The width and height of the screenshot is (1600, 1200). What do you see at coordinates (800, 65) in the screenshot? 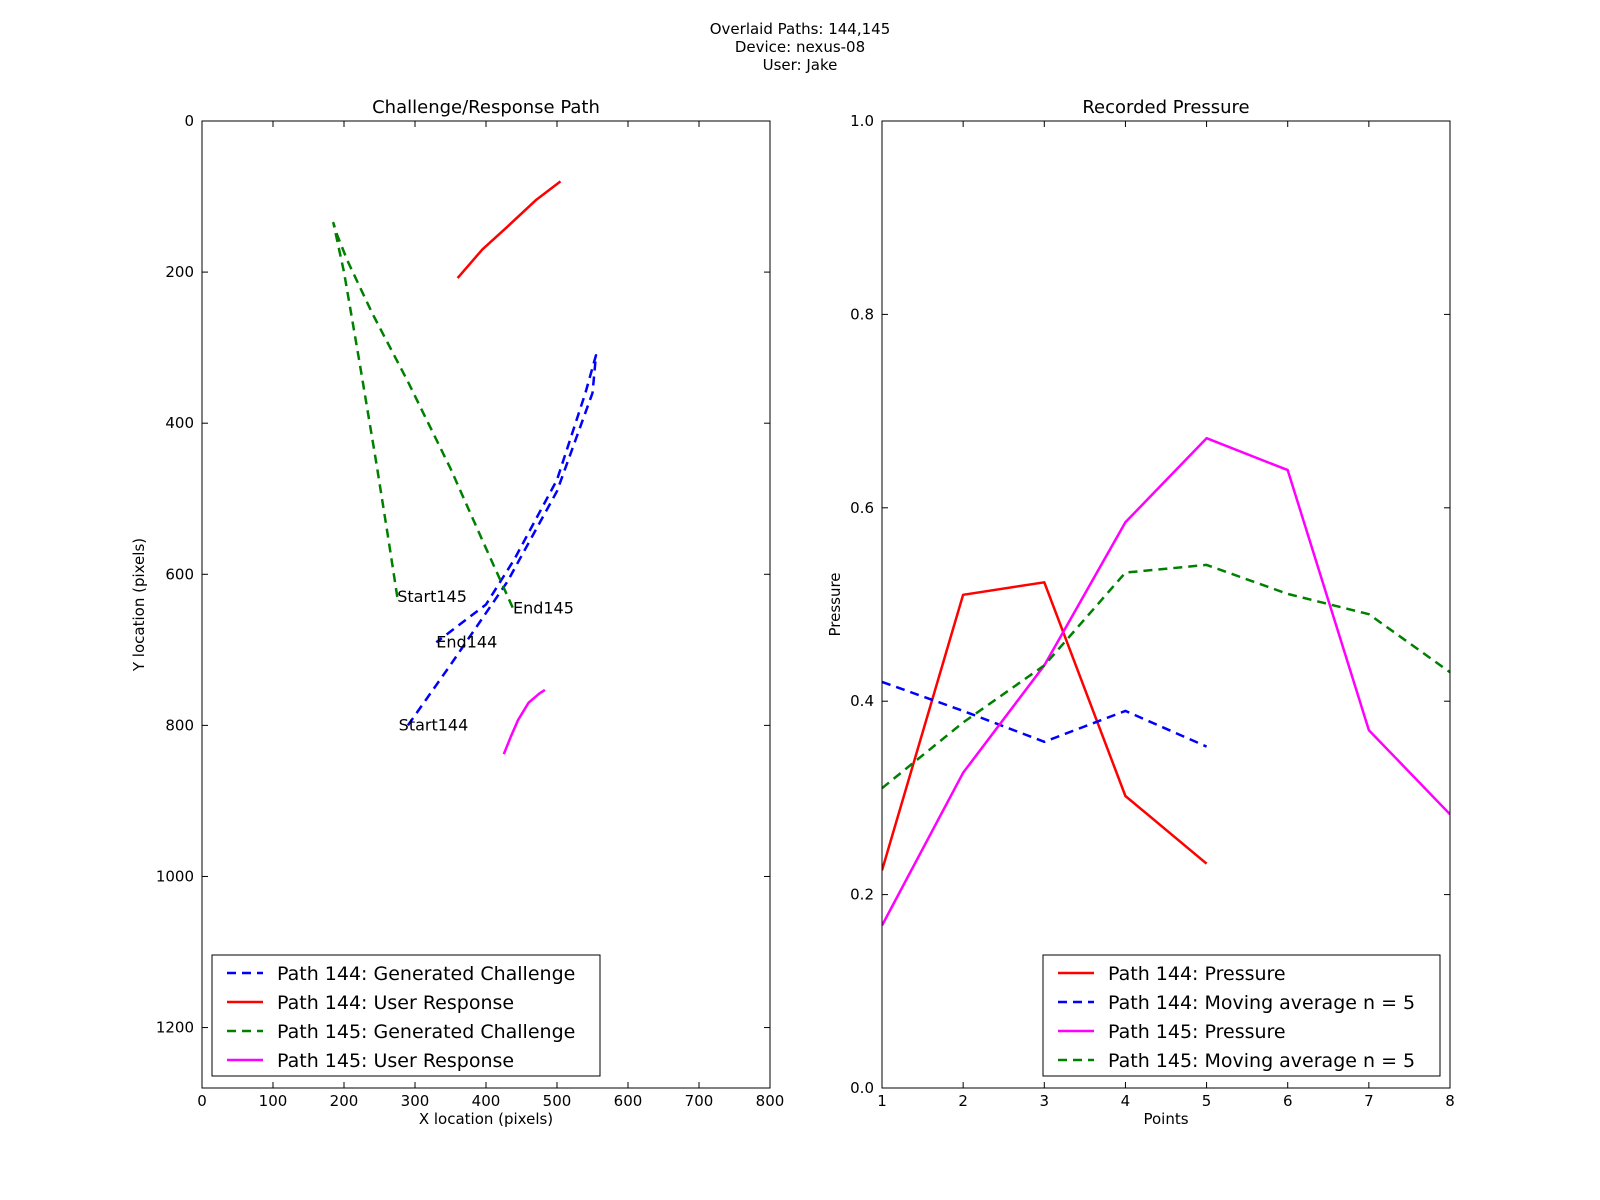
I see `figure-title-line-3: User: Jake` at bounding box center [800, 65].